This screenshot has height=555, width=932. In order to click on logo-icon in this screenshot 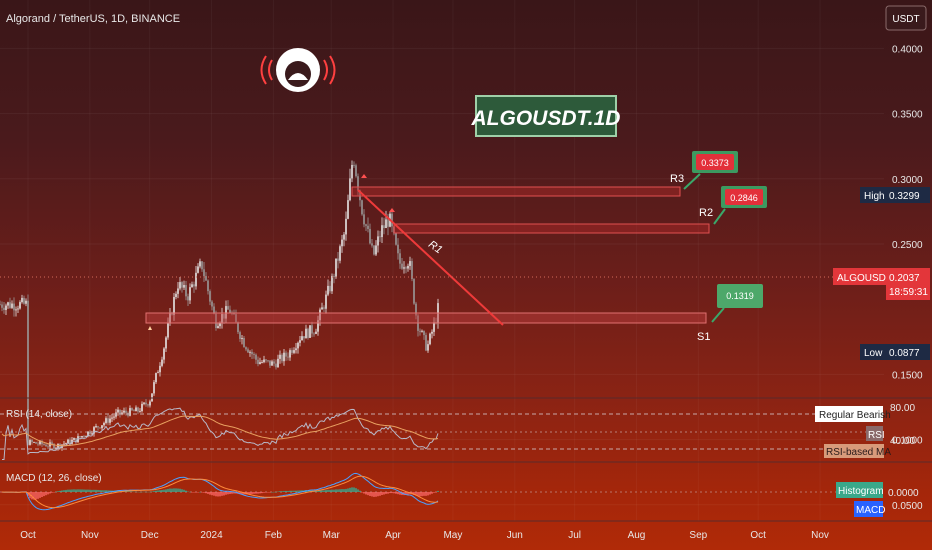, I will do `click(298, 70)`.